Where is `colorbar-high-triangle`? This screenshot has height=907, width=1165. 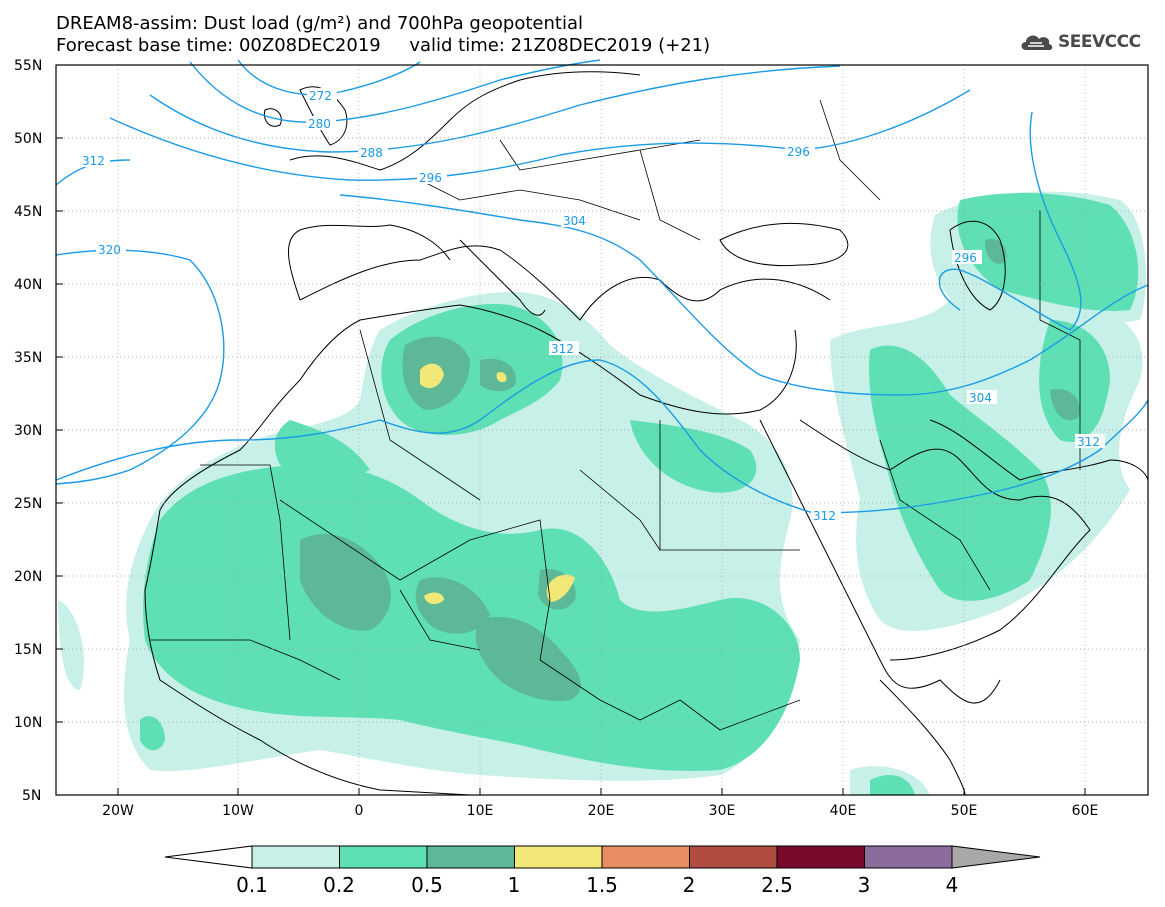 colorbar-high-triangle is located at coordinates (996, 857).